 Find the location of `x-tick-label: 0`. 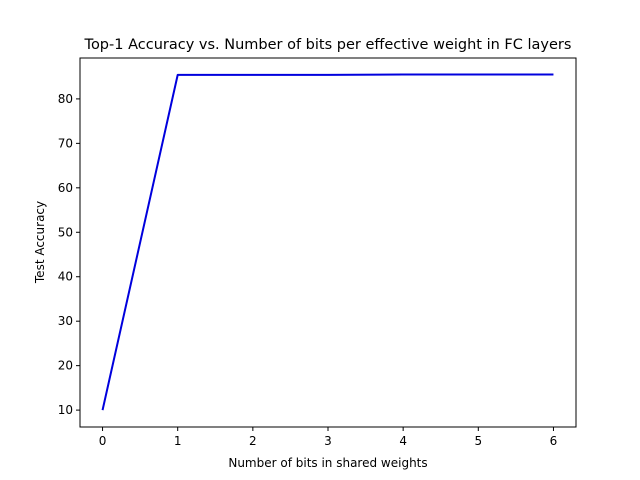

x-tick-label: 0 is located at coordinates (103, 441).